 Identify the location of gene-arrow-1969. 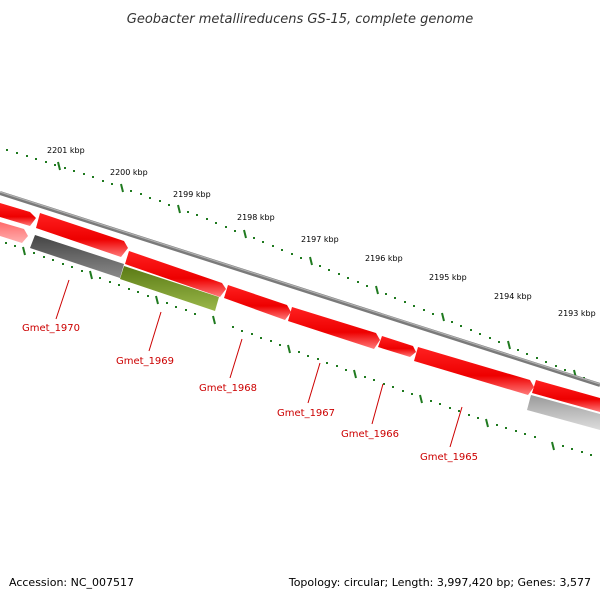
(169, 288).